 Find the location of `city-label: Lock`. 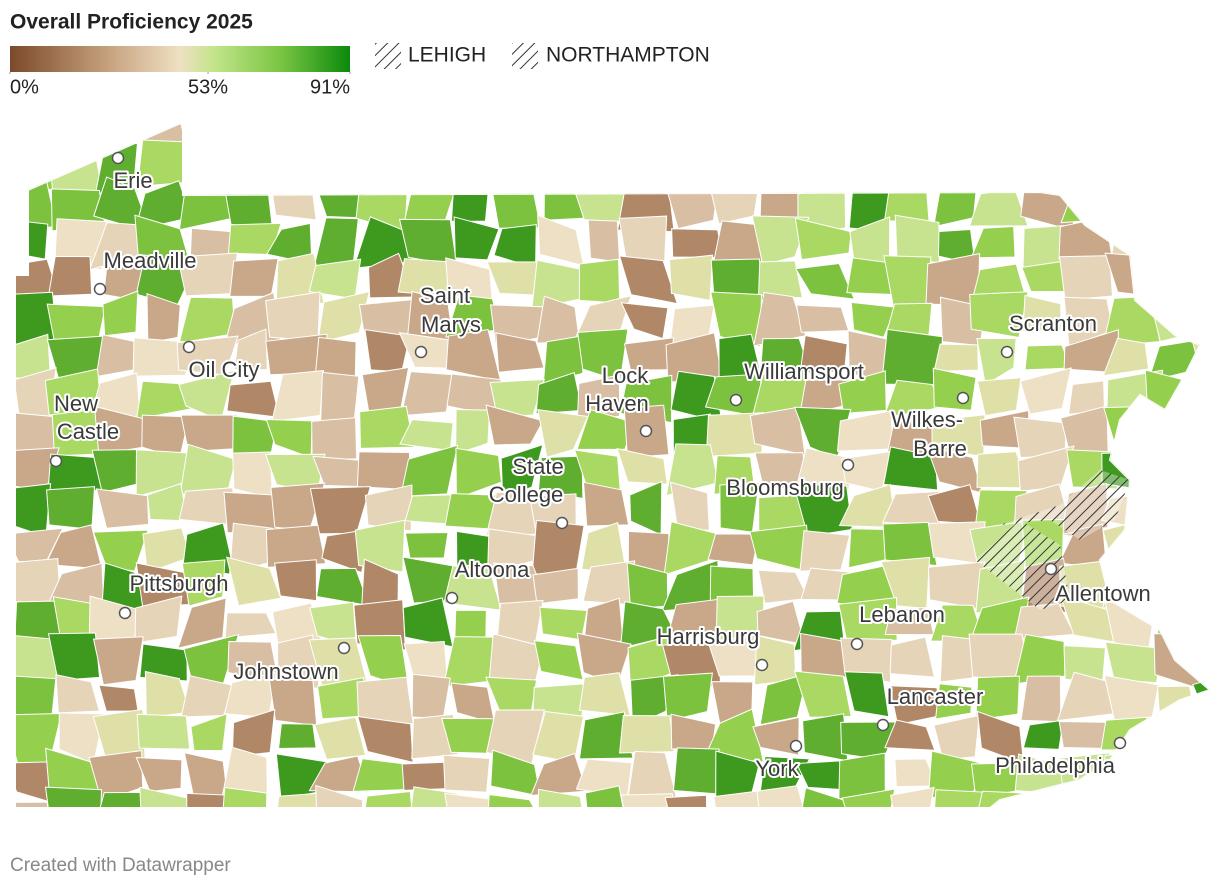

city-label: Lock is located at coordinates (625, 375).